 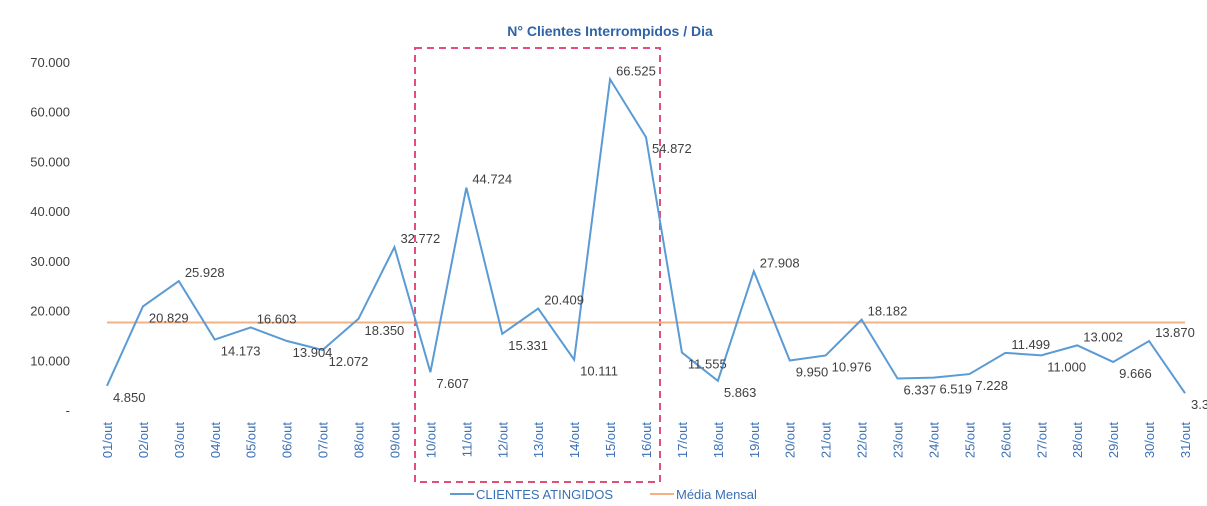 I want to click on x-tick-label: 17/out, so click(x=682, y=440).